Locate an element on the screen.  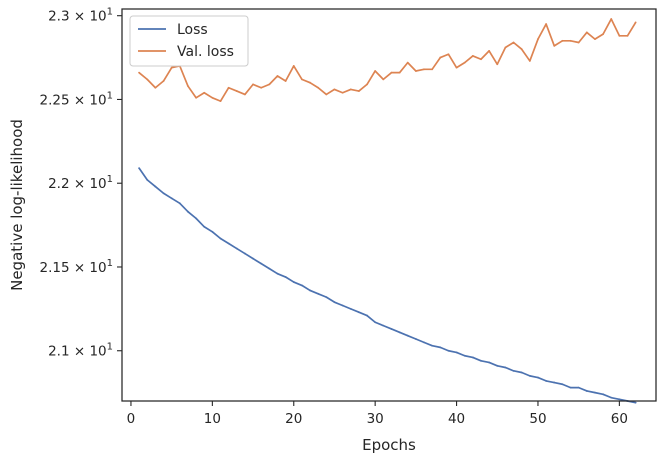
y-tick-label: 2.25 × 10¹ is located at coordinates (76, 99).